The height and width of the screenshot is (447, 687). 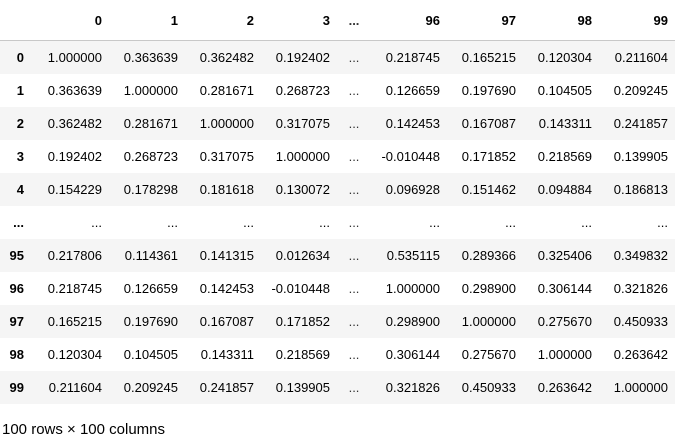 What do you see at coordinates (564, 255) in the screenshot?
I see `table-cell: 0.325406` at bounding box center [564, 255].